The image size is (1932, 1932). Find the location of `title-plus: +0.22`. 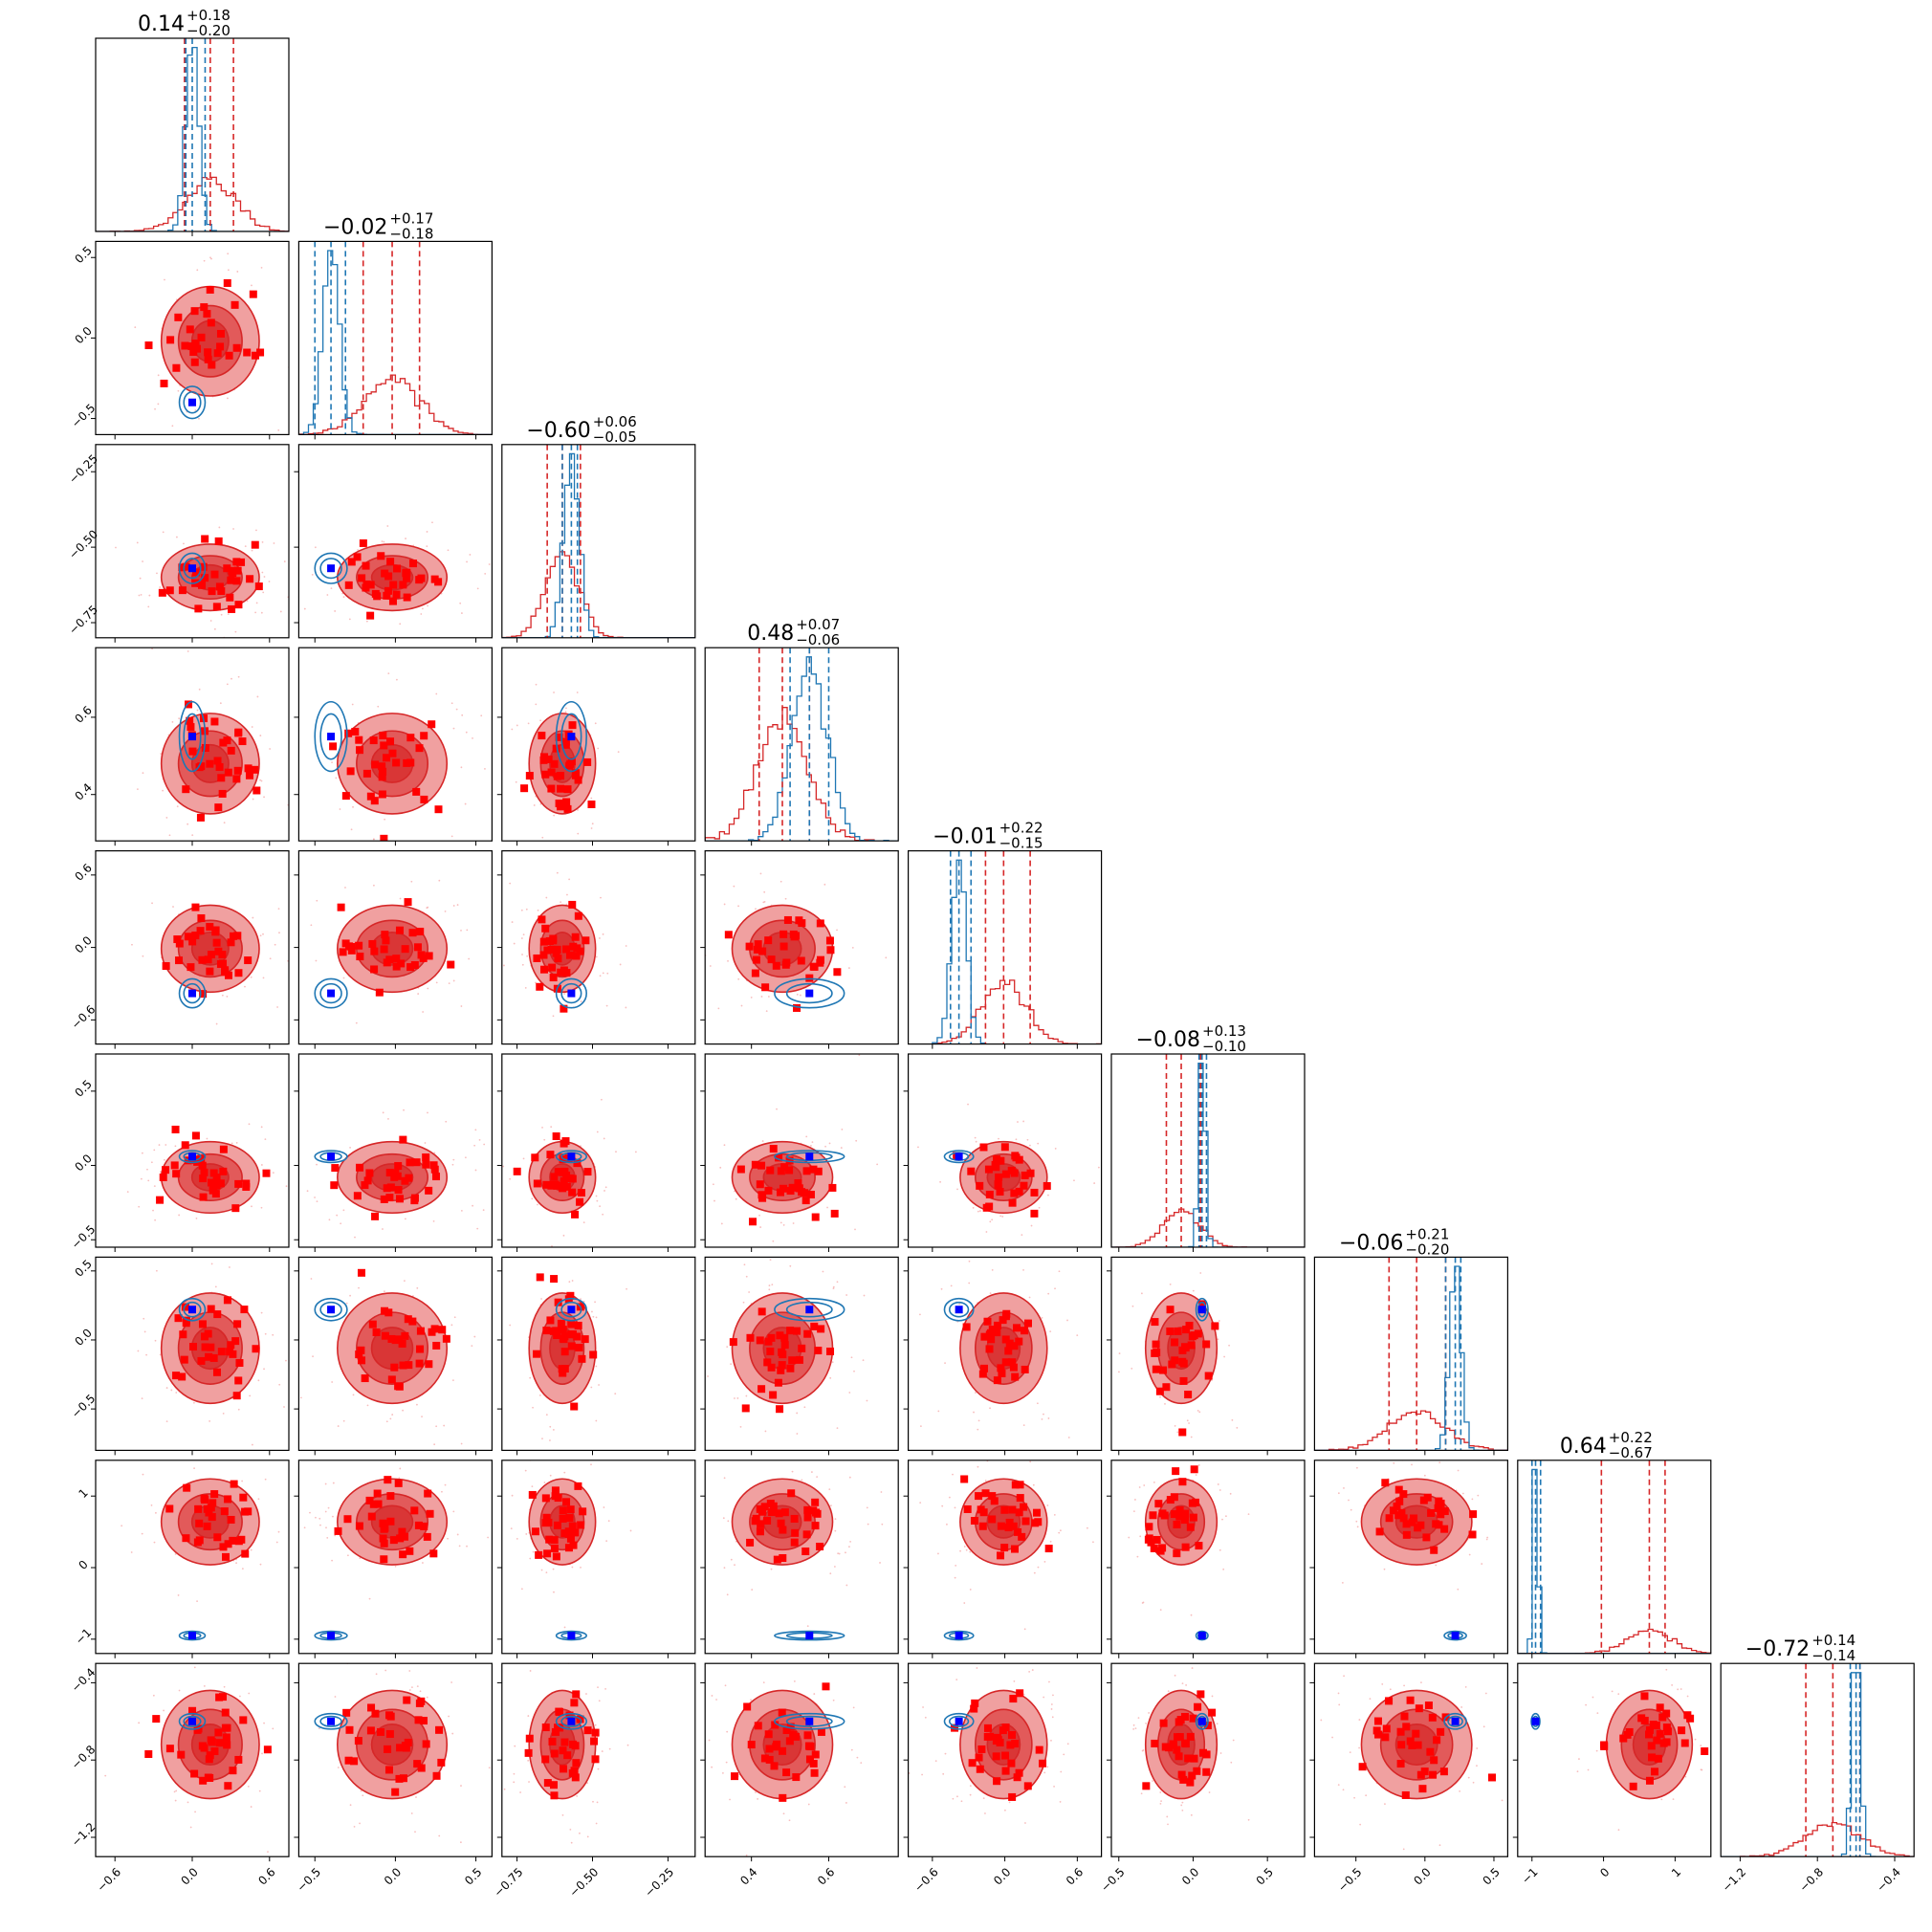

title-plus: +0.22 is located at coordinates (1021, 828).